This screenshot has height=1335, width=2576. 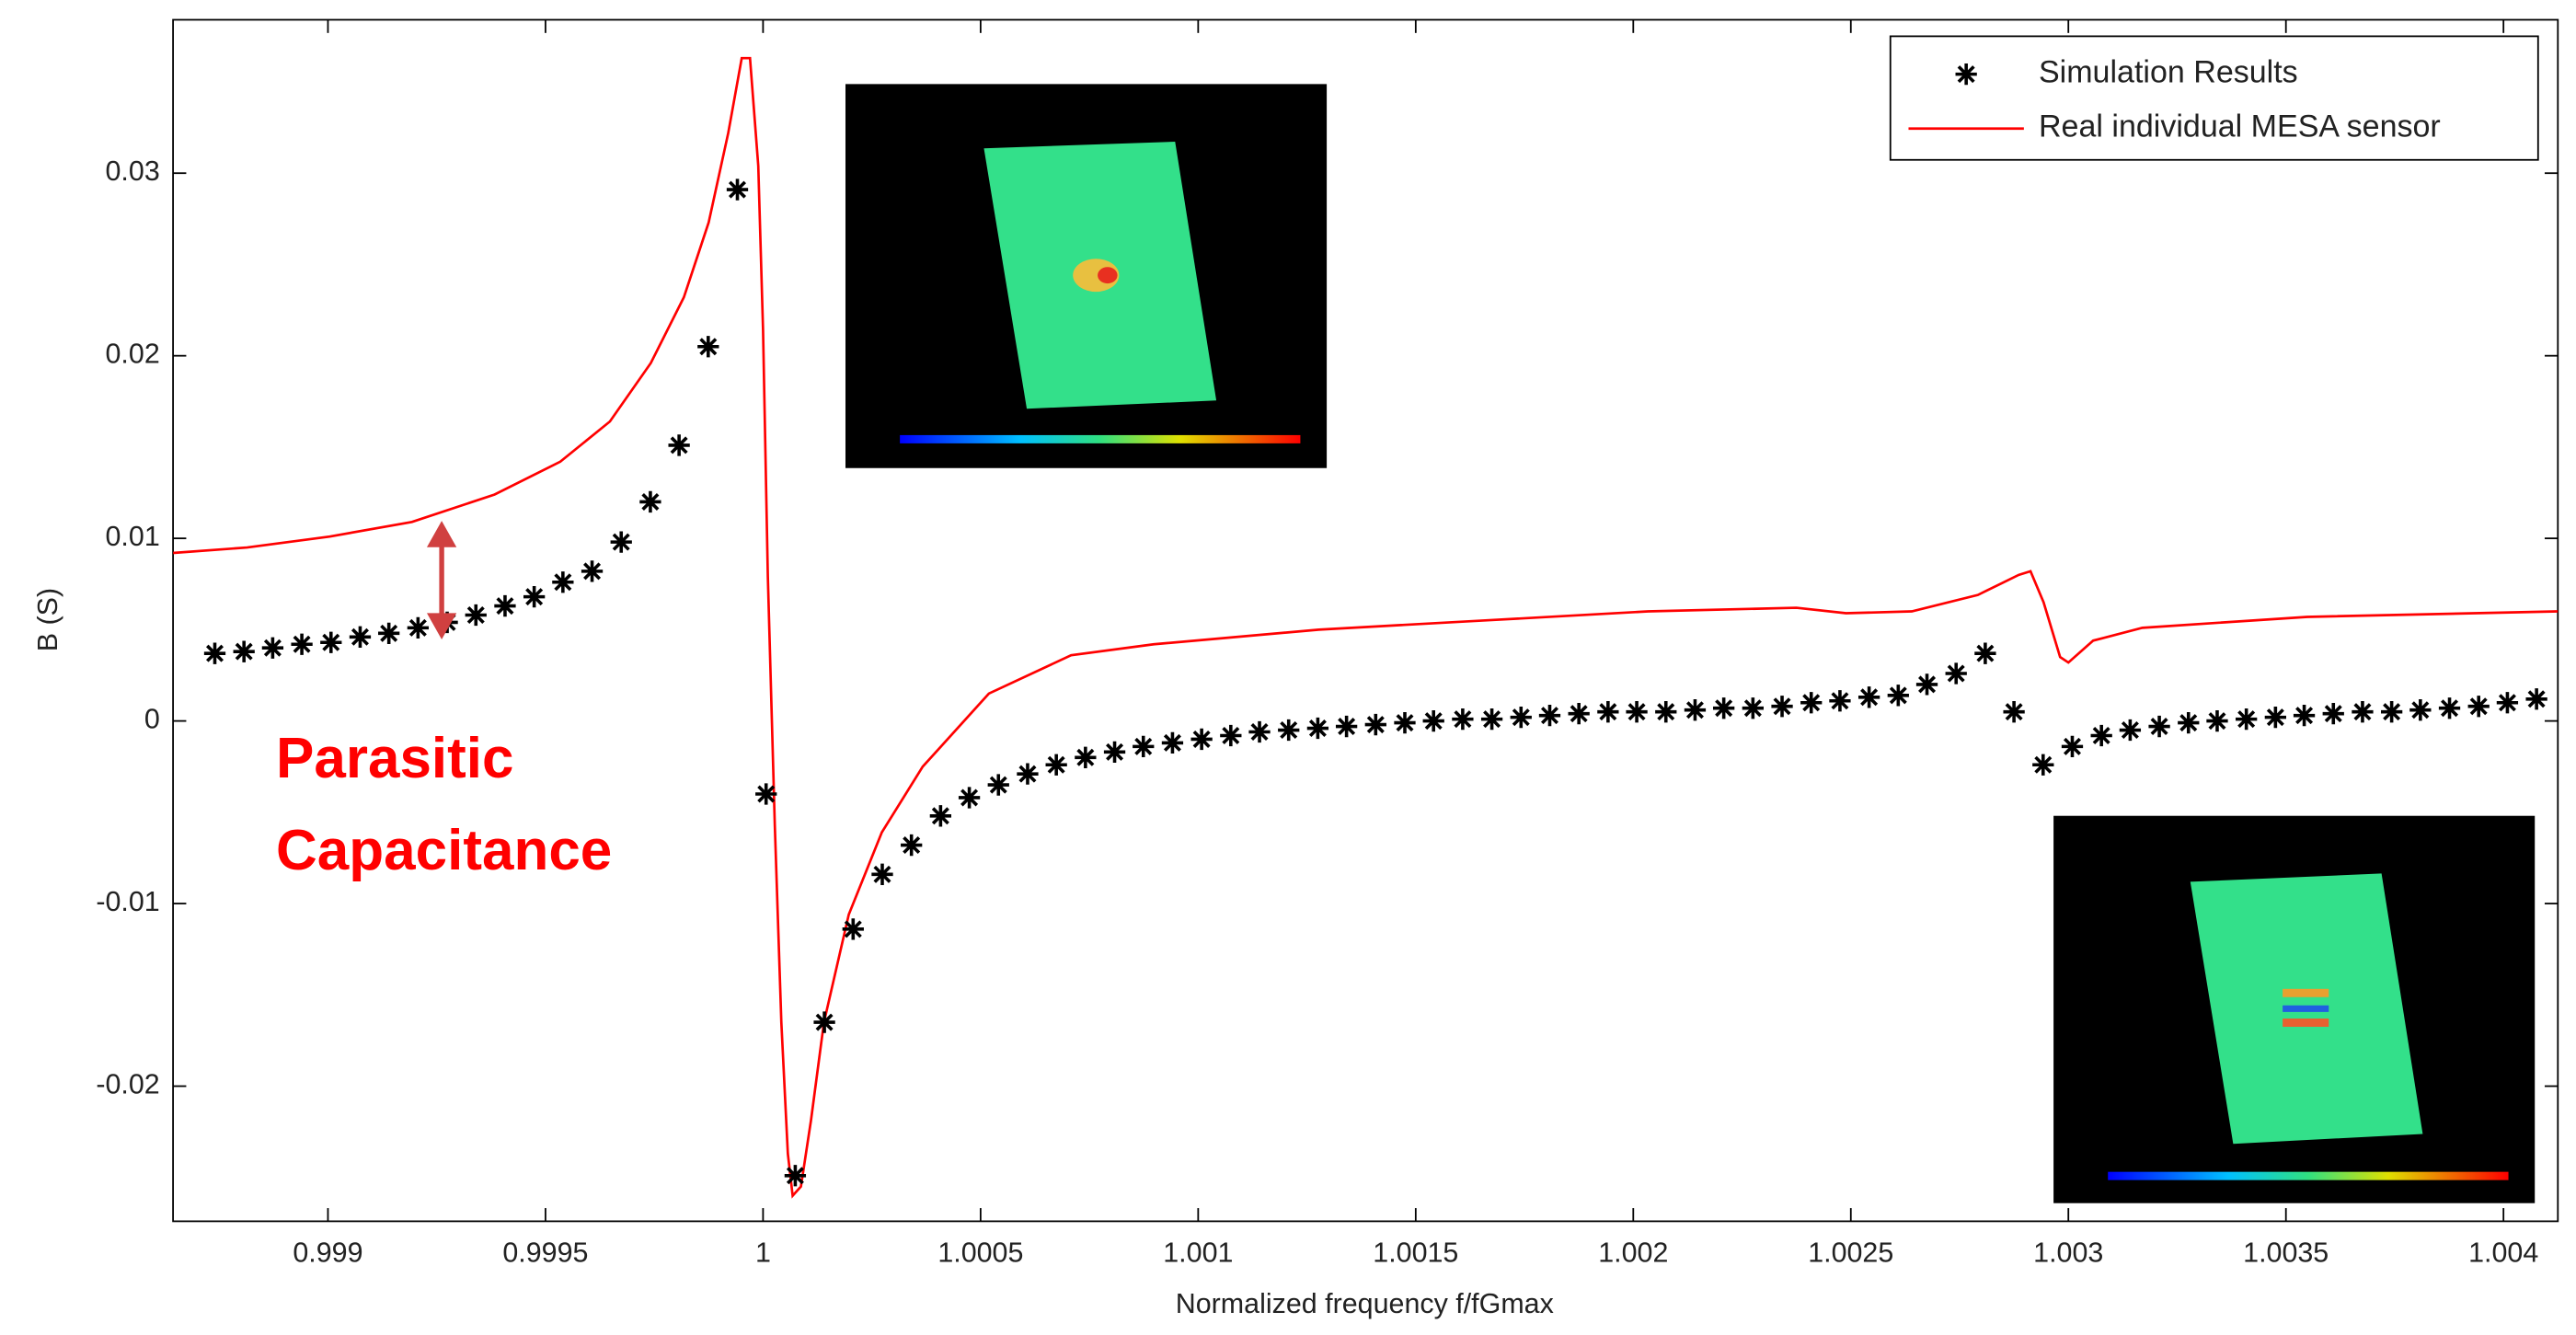 I want to click on y-tick-label: 0, so click(x=152, y=719).